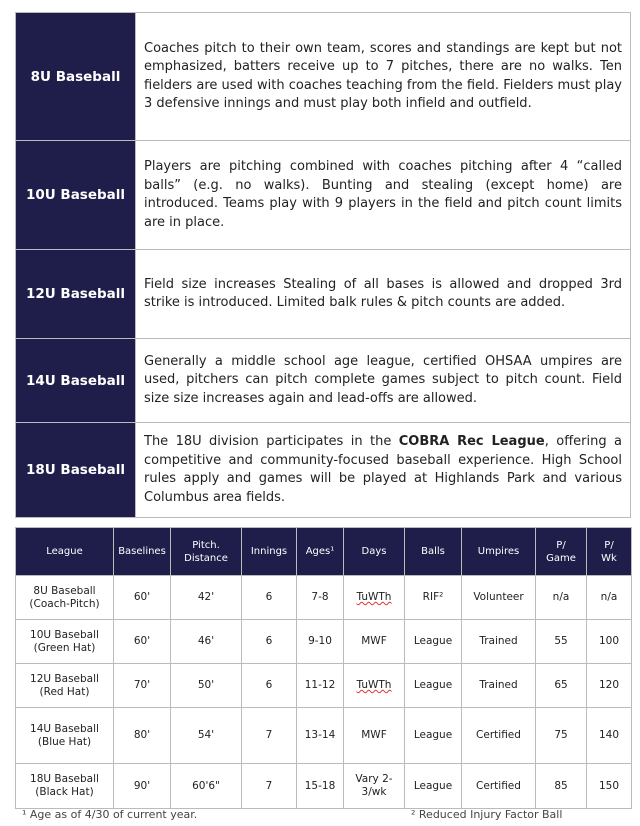 This screenshot has width=640, height=826. I want to click on column-header: Ages¹, so click(320, 551).